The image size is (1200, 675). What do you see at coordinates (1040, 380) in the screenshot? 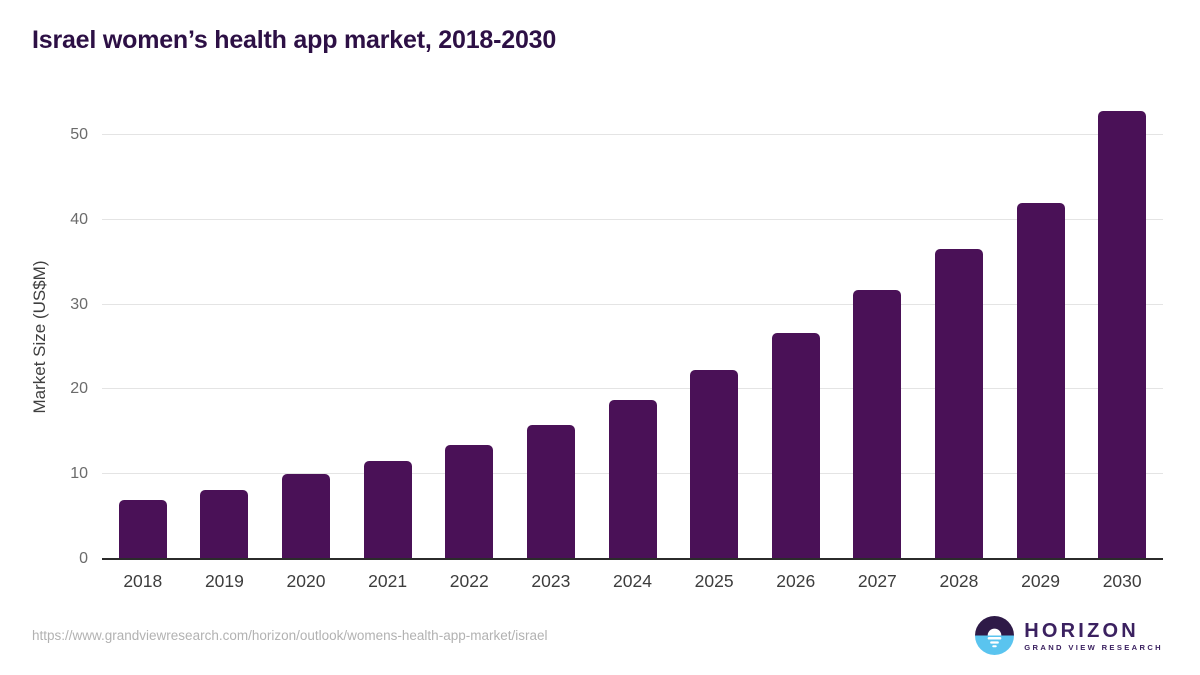
I see `bar-2029` at bounding box center [1040, 380].